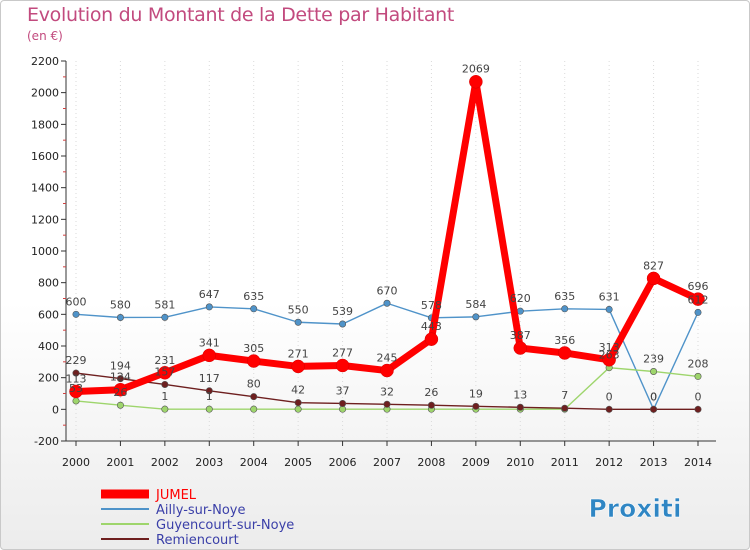 Image resolution: width=750 pixels, height=550 pixels. I want to click on data-label: 600, so click(76, 301).